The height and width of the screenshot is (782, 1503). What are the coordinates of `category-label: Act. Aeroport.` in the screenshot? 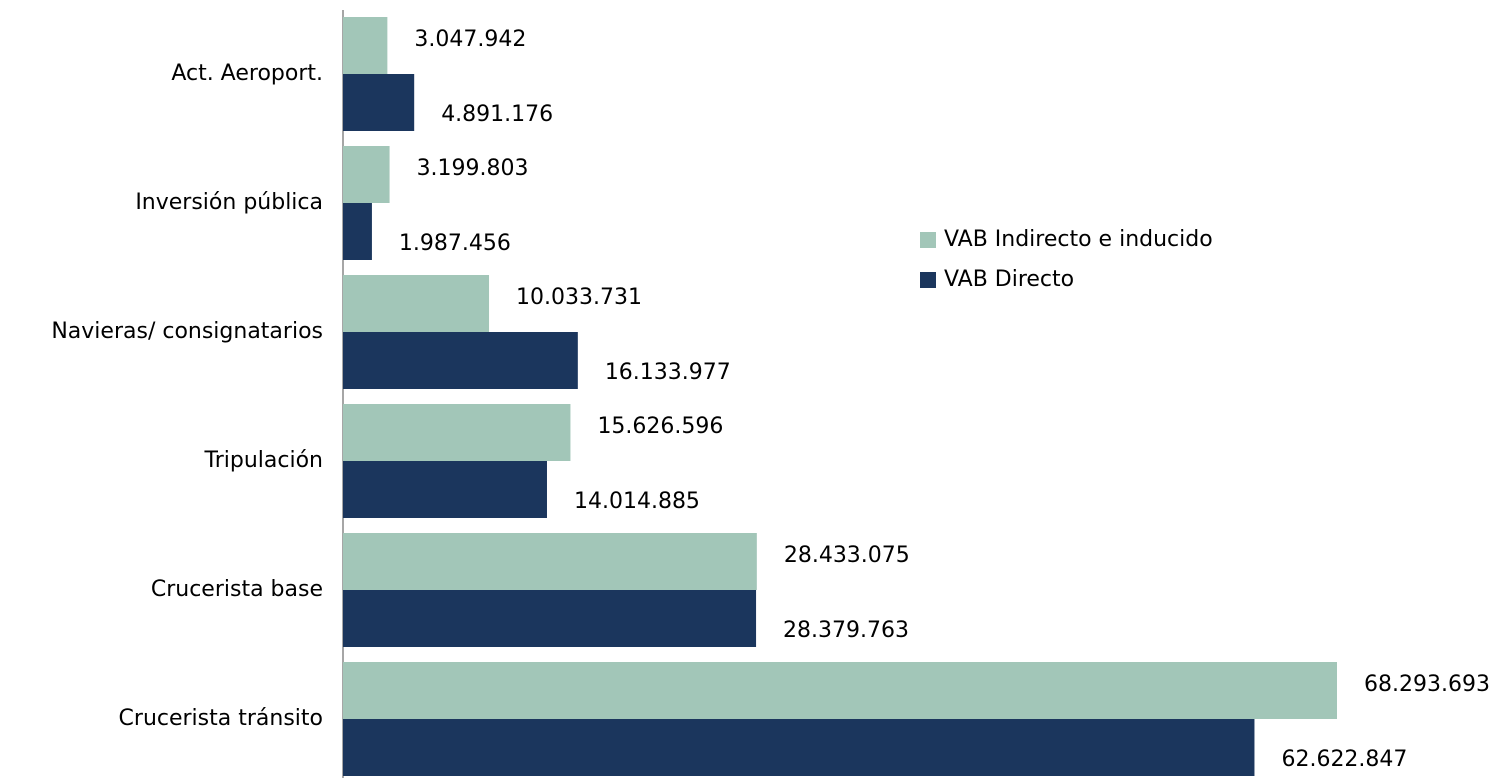 It's located at (247, 73).